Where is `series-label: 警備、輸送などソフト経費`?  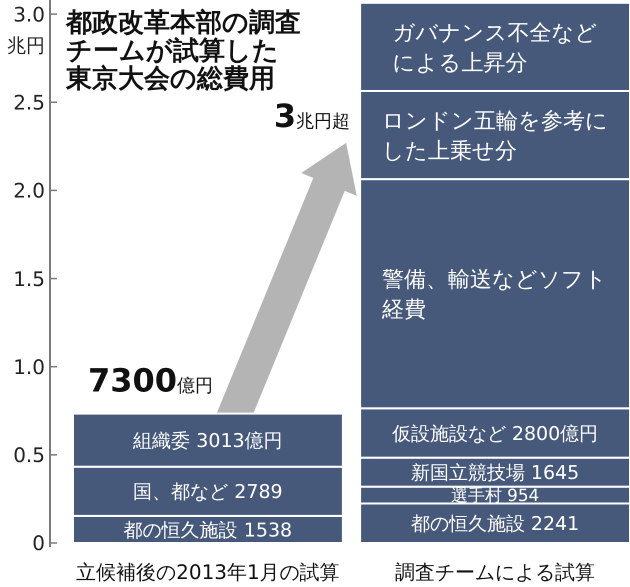
series-label: 警備、輸送などソフト経費 is located at coordinates (494, 295).